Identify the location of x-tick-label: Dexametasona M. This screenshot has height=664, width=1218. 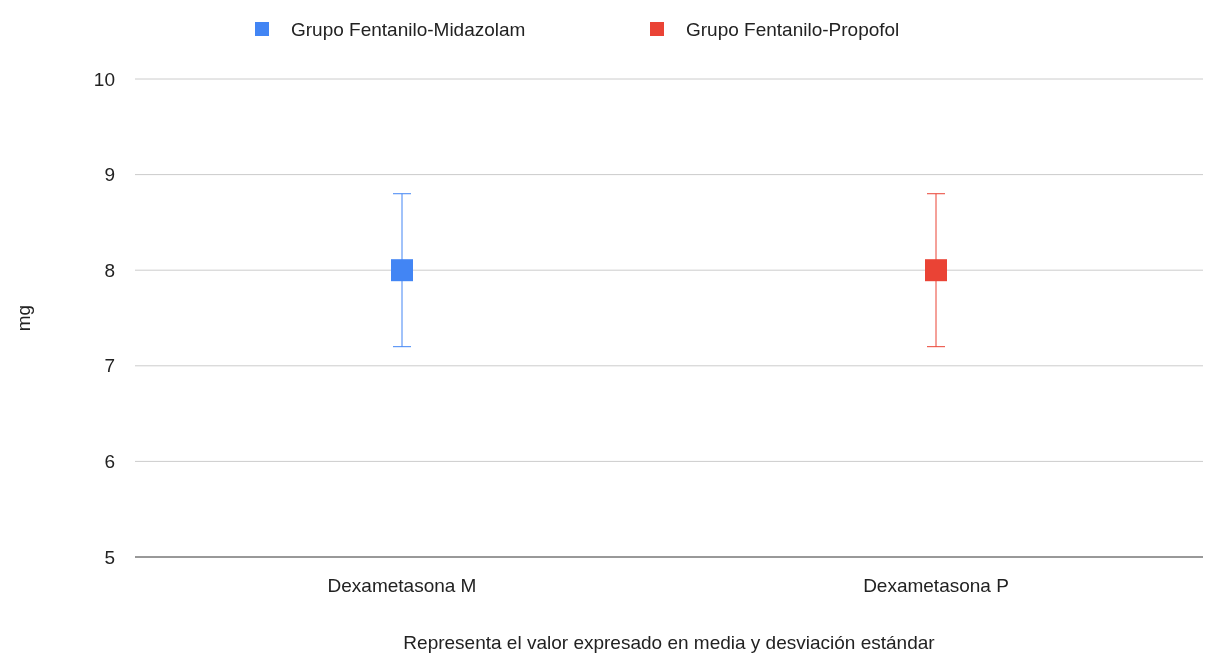
(402, 585).